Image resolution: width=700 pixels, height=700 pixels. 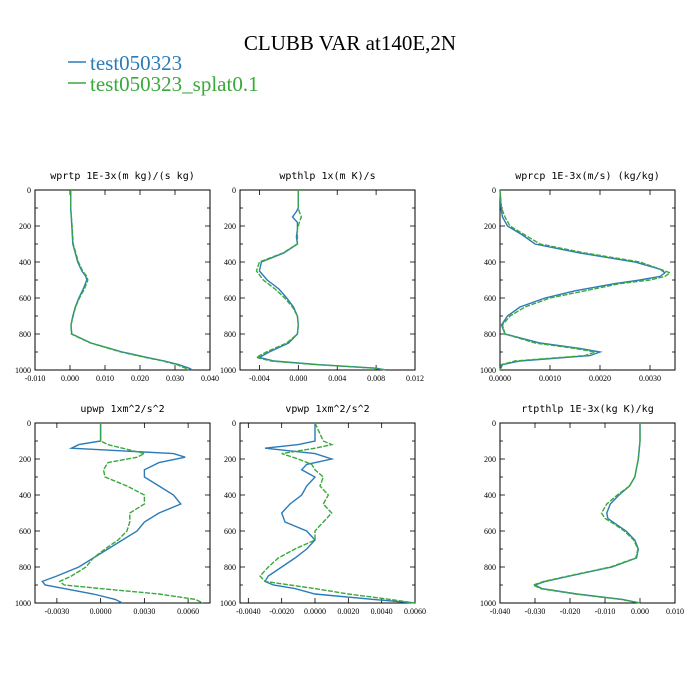 I want to click on x-tick-label: 0.008, so click(x=376, y=378).